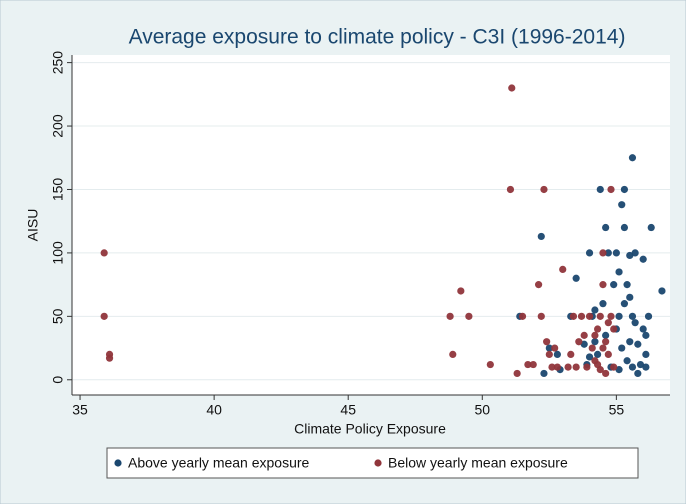 Image resolution: width=686 pixels, height=504 pixels. Describe the element at coordinates (214, 410) in the screenshot. I see `x-tick-label: 40` at that location.